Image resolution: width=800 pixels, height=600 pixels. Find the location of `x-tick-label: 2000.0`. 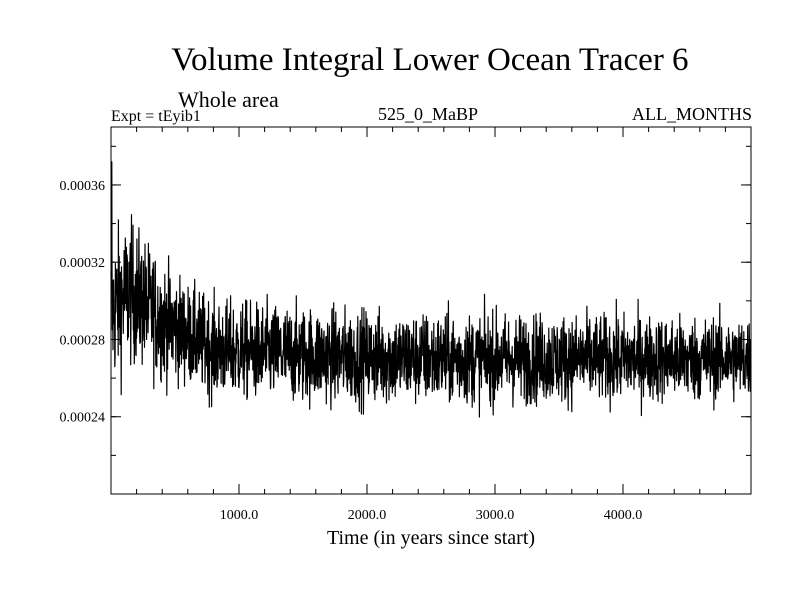

x-tick-label: 2000.0 is located at coordinates (367, 515).